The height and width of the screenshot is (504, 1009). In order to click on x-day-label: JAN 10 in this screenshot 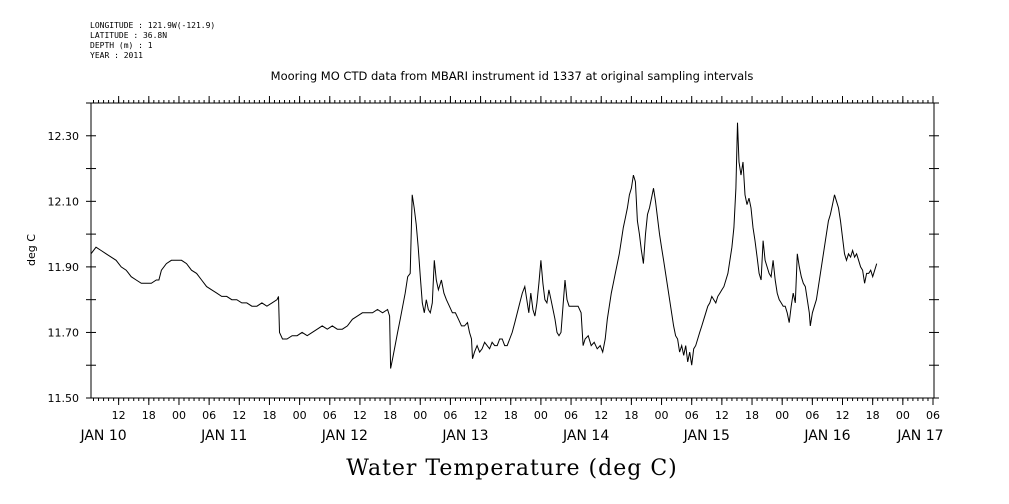, I will do `click(102, 436)`.